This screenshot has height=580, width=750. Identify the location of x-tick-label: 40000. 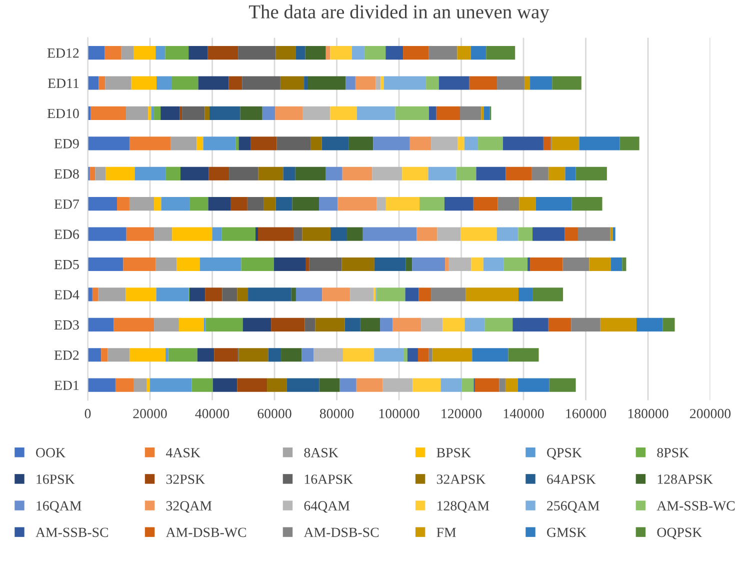
(212, 413).